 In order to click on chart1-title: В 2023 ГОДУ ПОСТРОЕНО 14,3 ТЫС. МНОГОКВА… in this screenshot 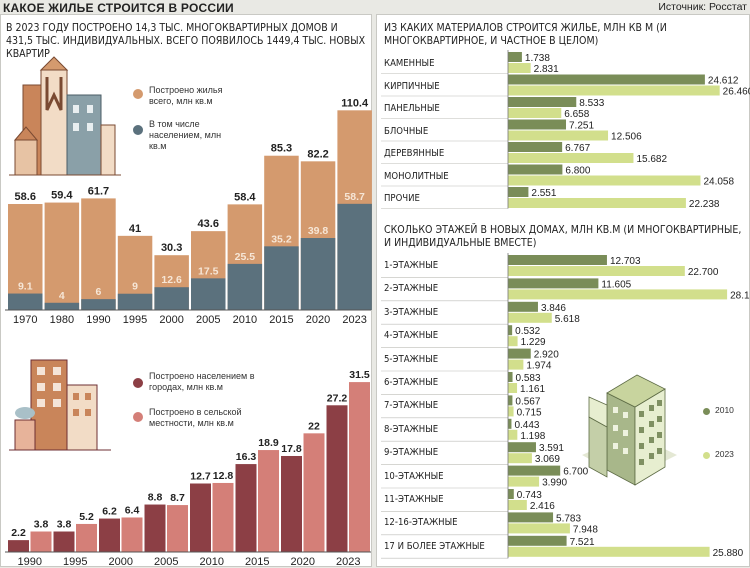, I will do `click(186, 41)`.